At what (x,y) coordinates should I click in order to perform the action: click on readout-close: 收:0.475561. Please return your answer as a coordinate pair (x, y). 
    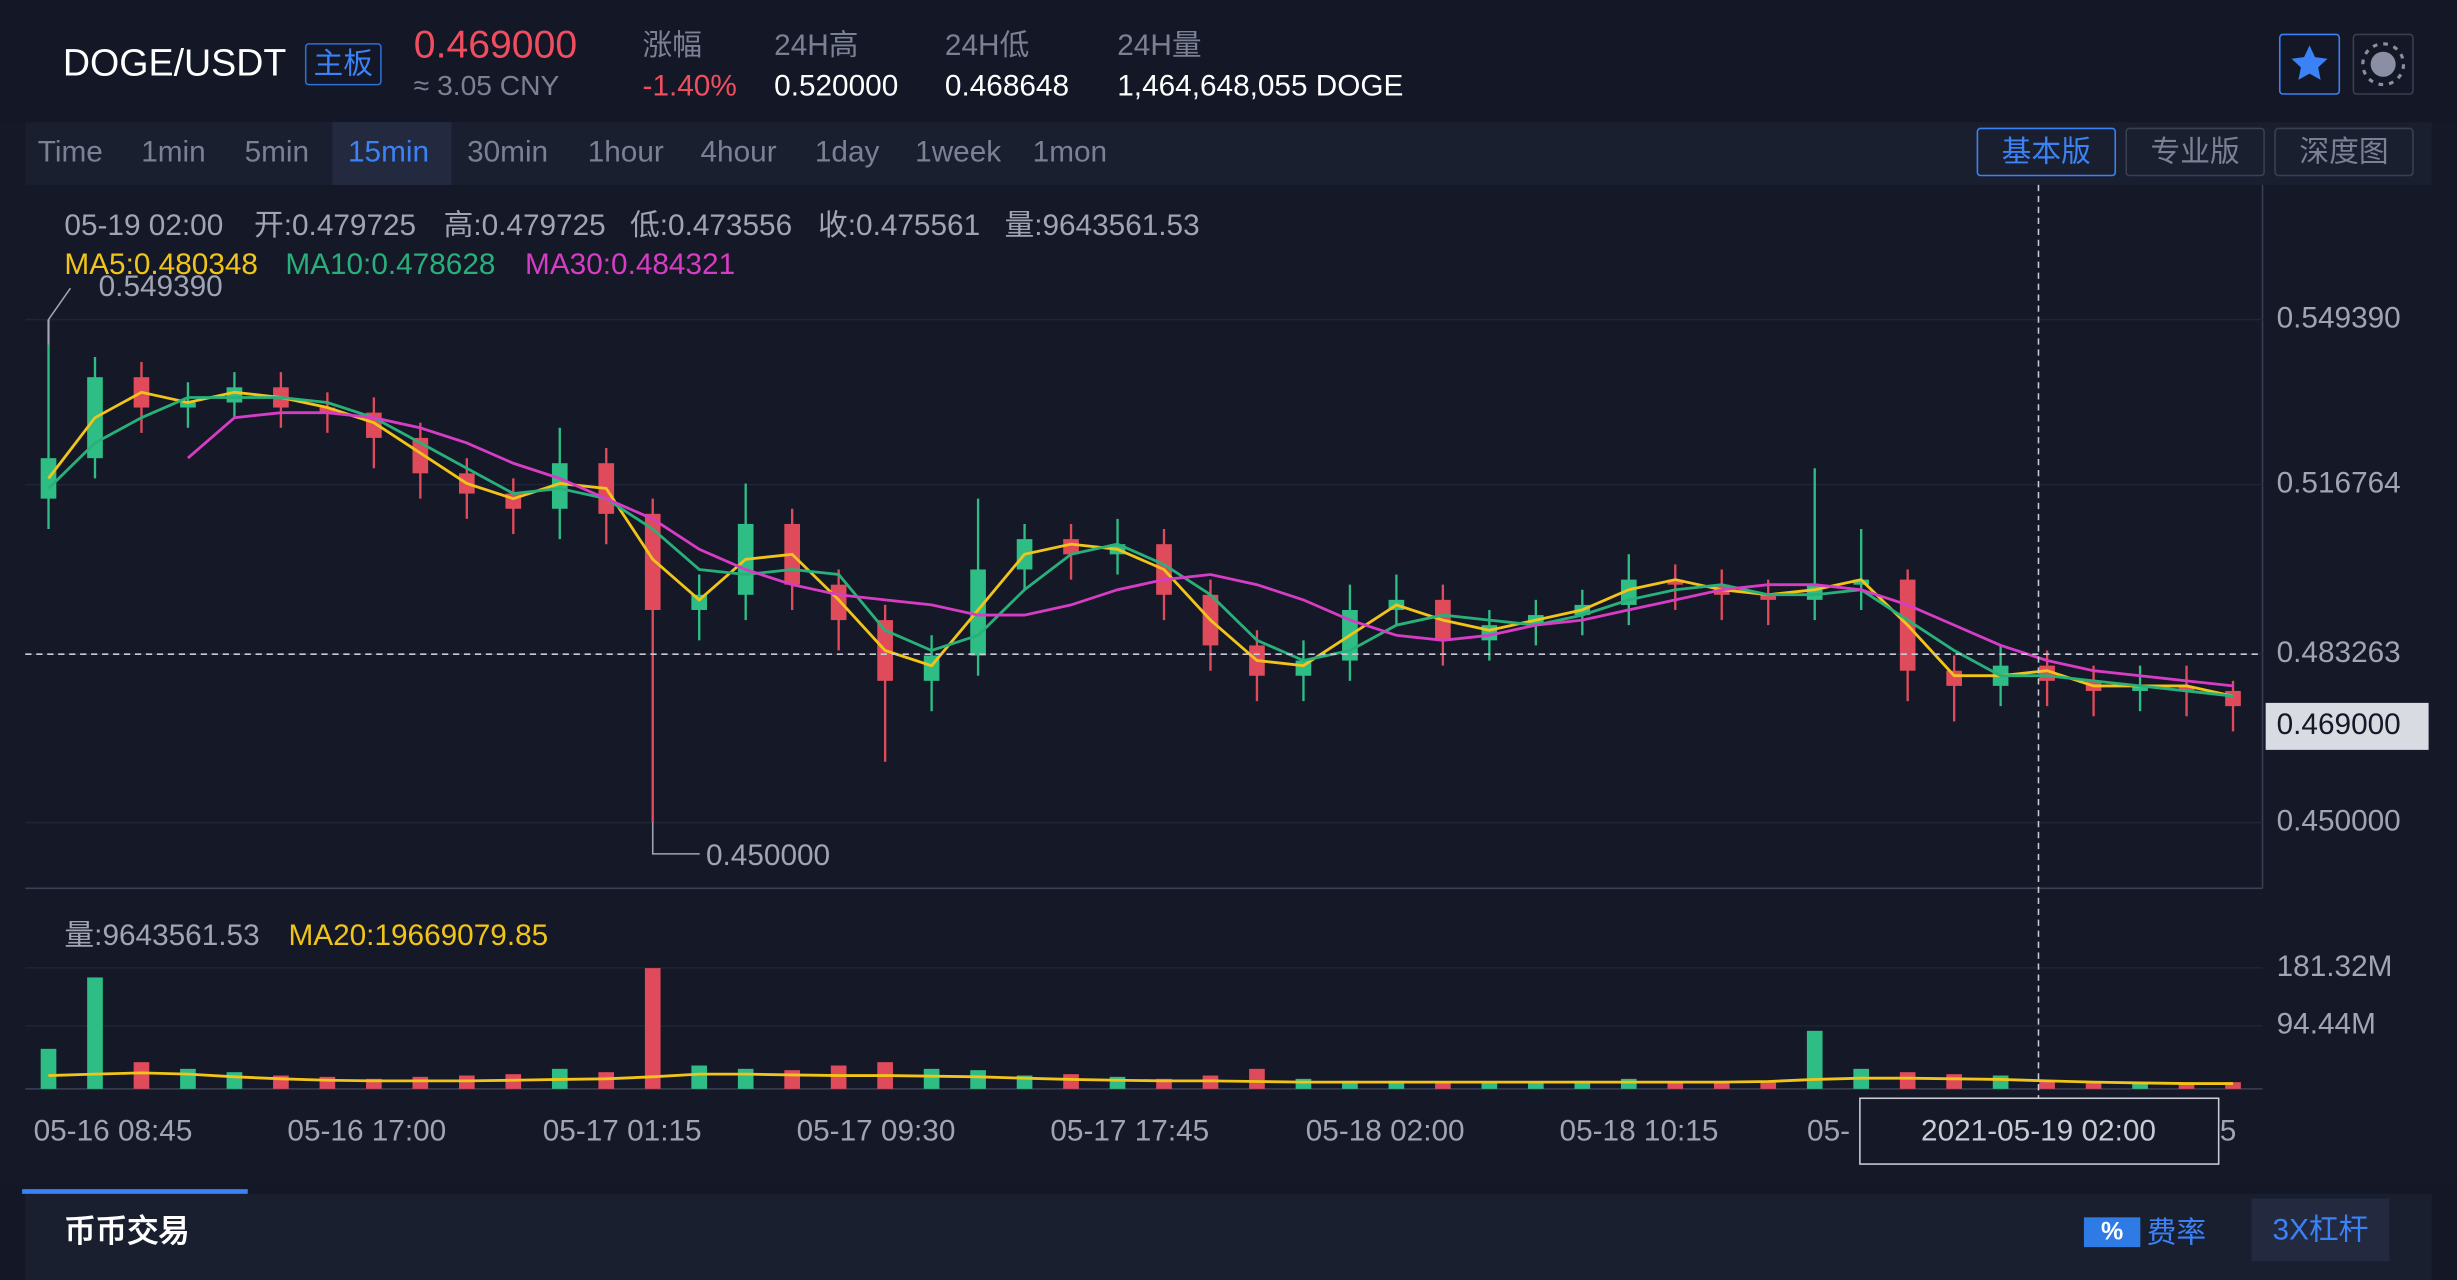
    Looking at the image, I should click on (899, 225).